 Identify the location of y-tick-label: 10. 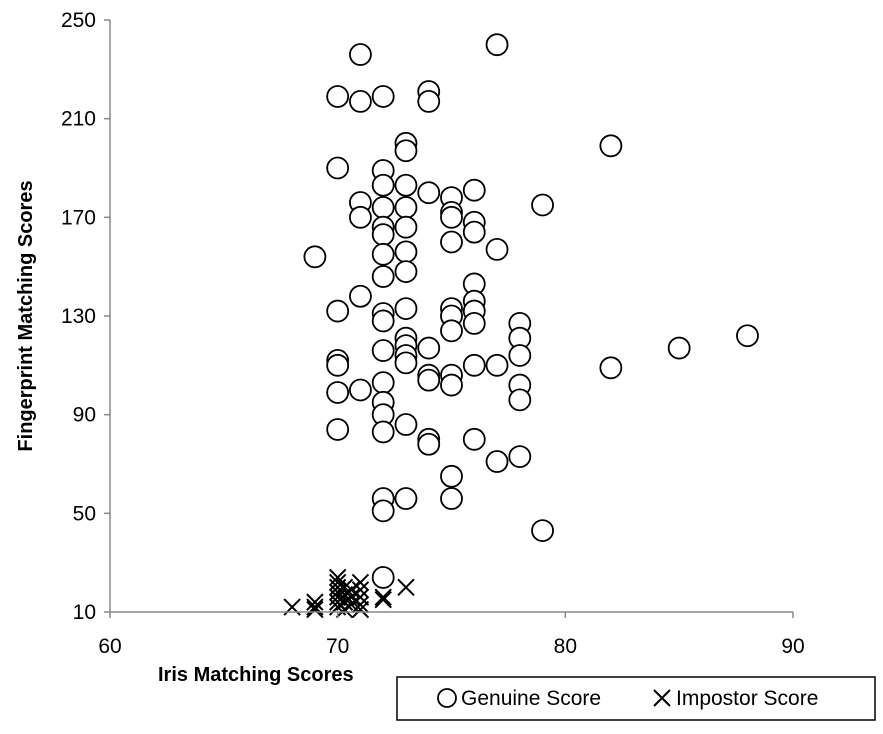
(84, 612).